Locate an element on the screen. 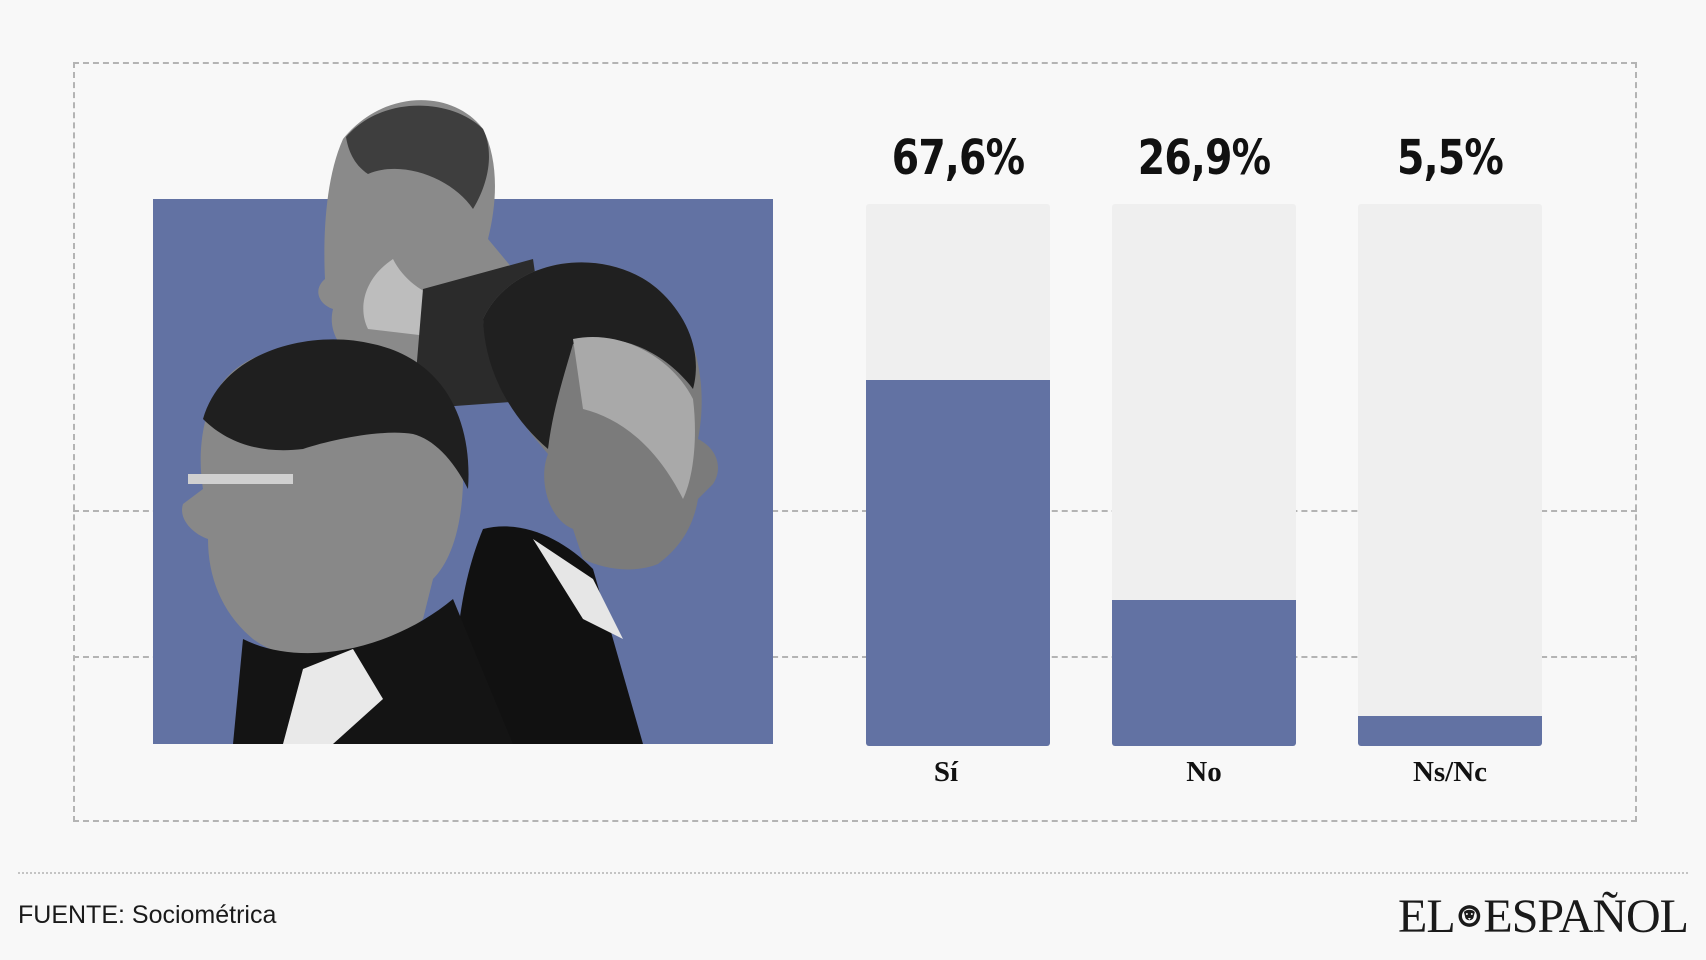  bar-si is located at coordinates (958, 562).